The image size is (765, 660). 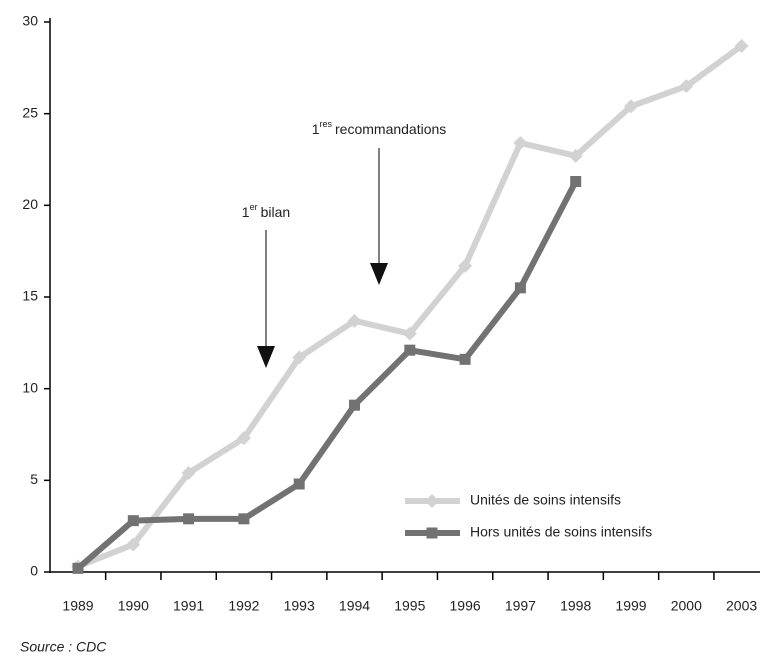 I want to click on x-tick-label: 1990, so click(x=133, y=606).